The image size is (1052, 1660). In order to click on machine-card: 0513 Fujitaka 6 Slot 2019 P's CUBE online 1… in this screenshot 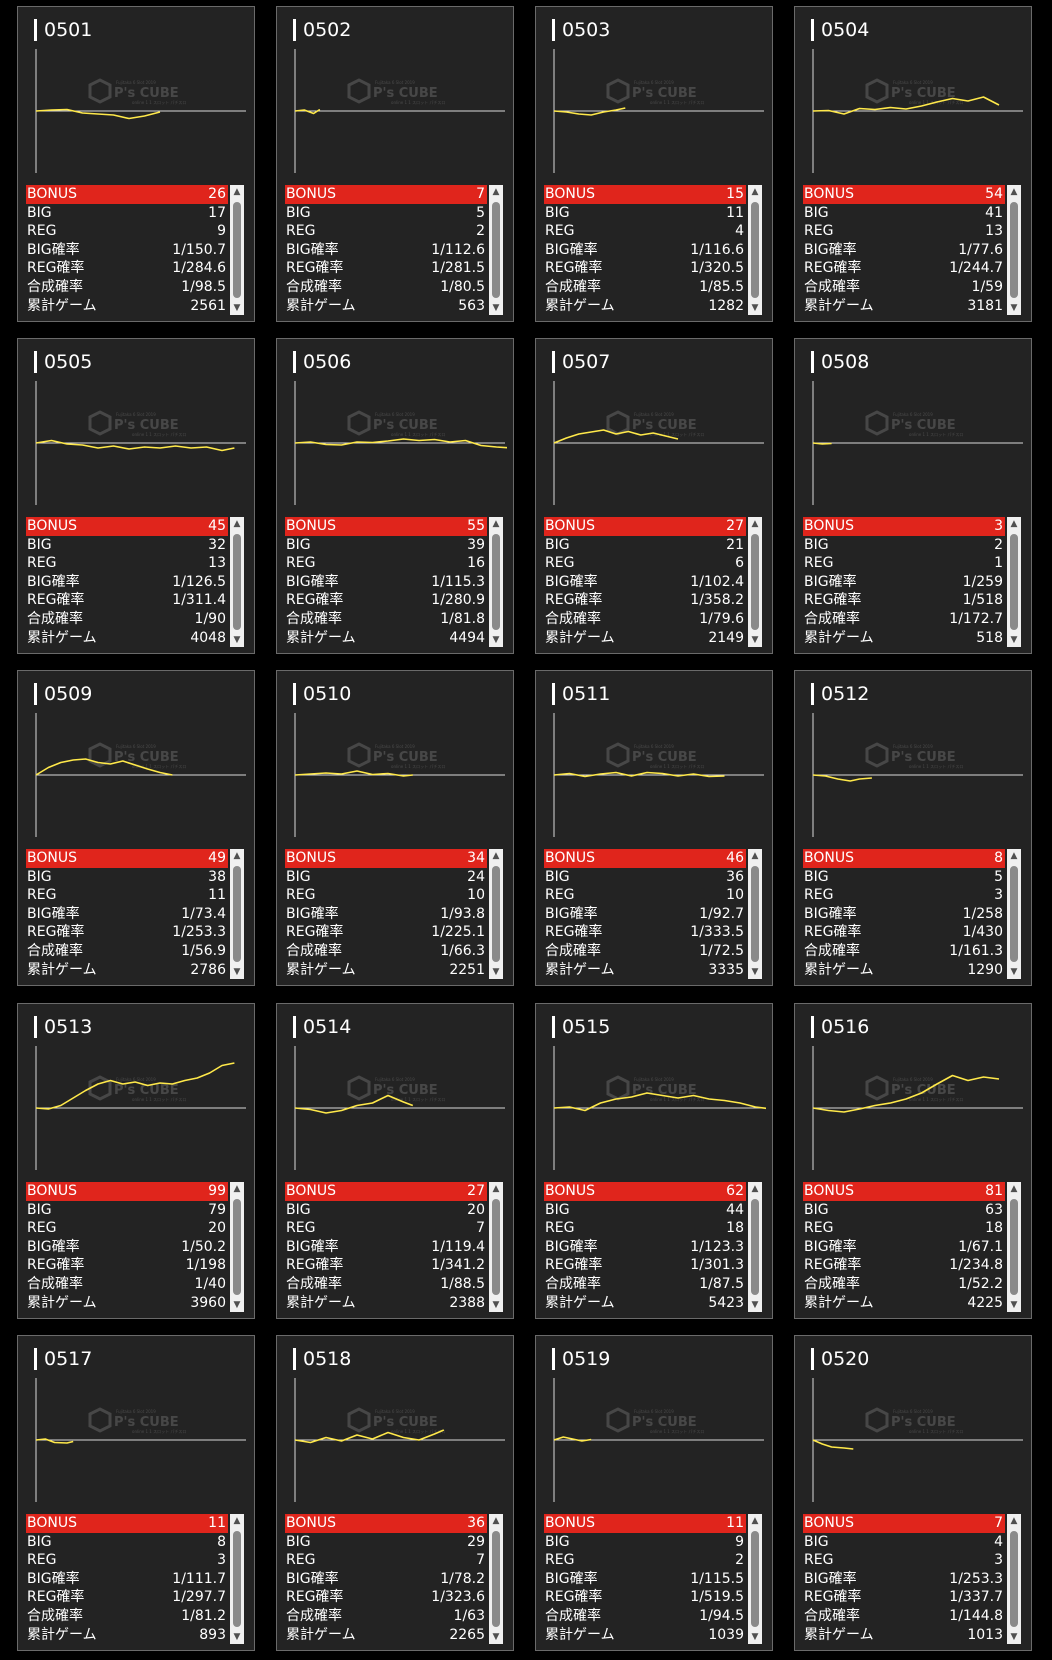, I will do `click(136, 1161)`.